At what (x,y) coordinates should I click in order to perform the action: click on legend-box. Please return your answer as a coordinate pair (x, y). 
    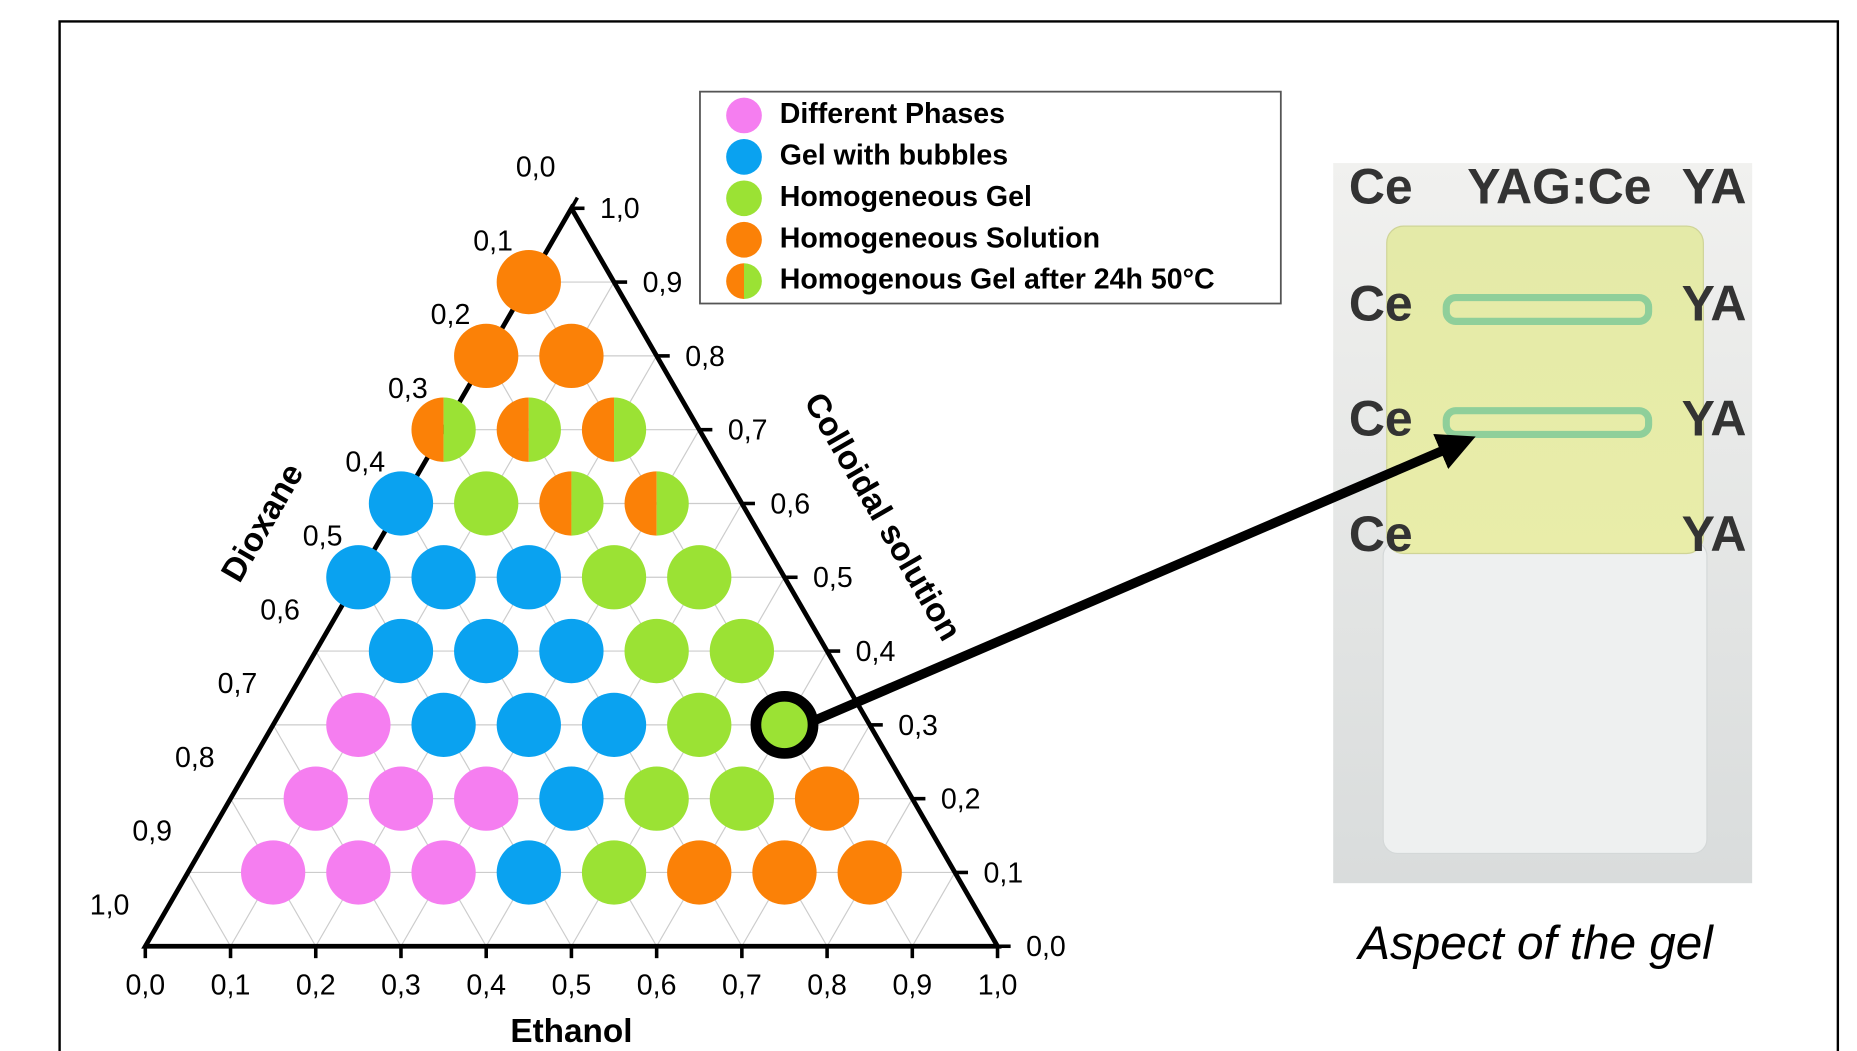
    Looking at the image, I should click on (990, 197).